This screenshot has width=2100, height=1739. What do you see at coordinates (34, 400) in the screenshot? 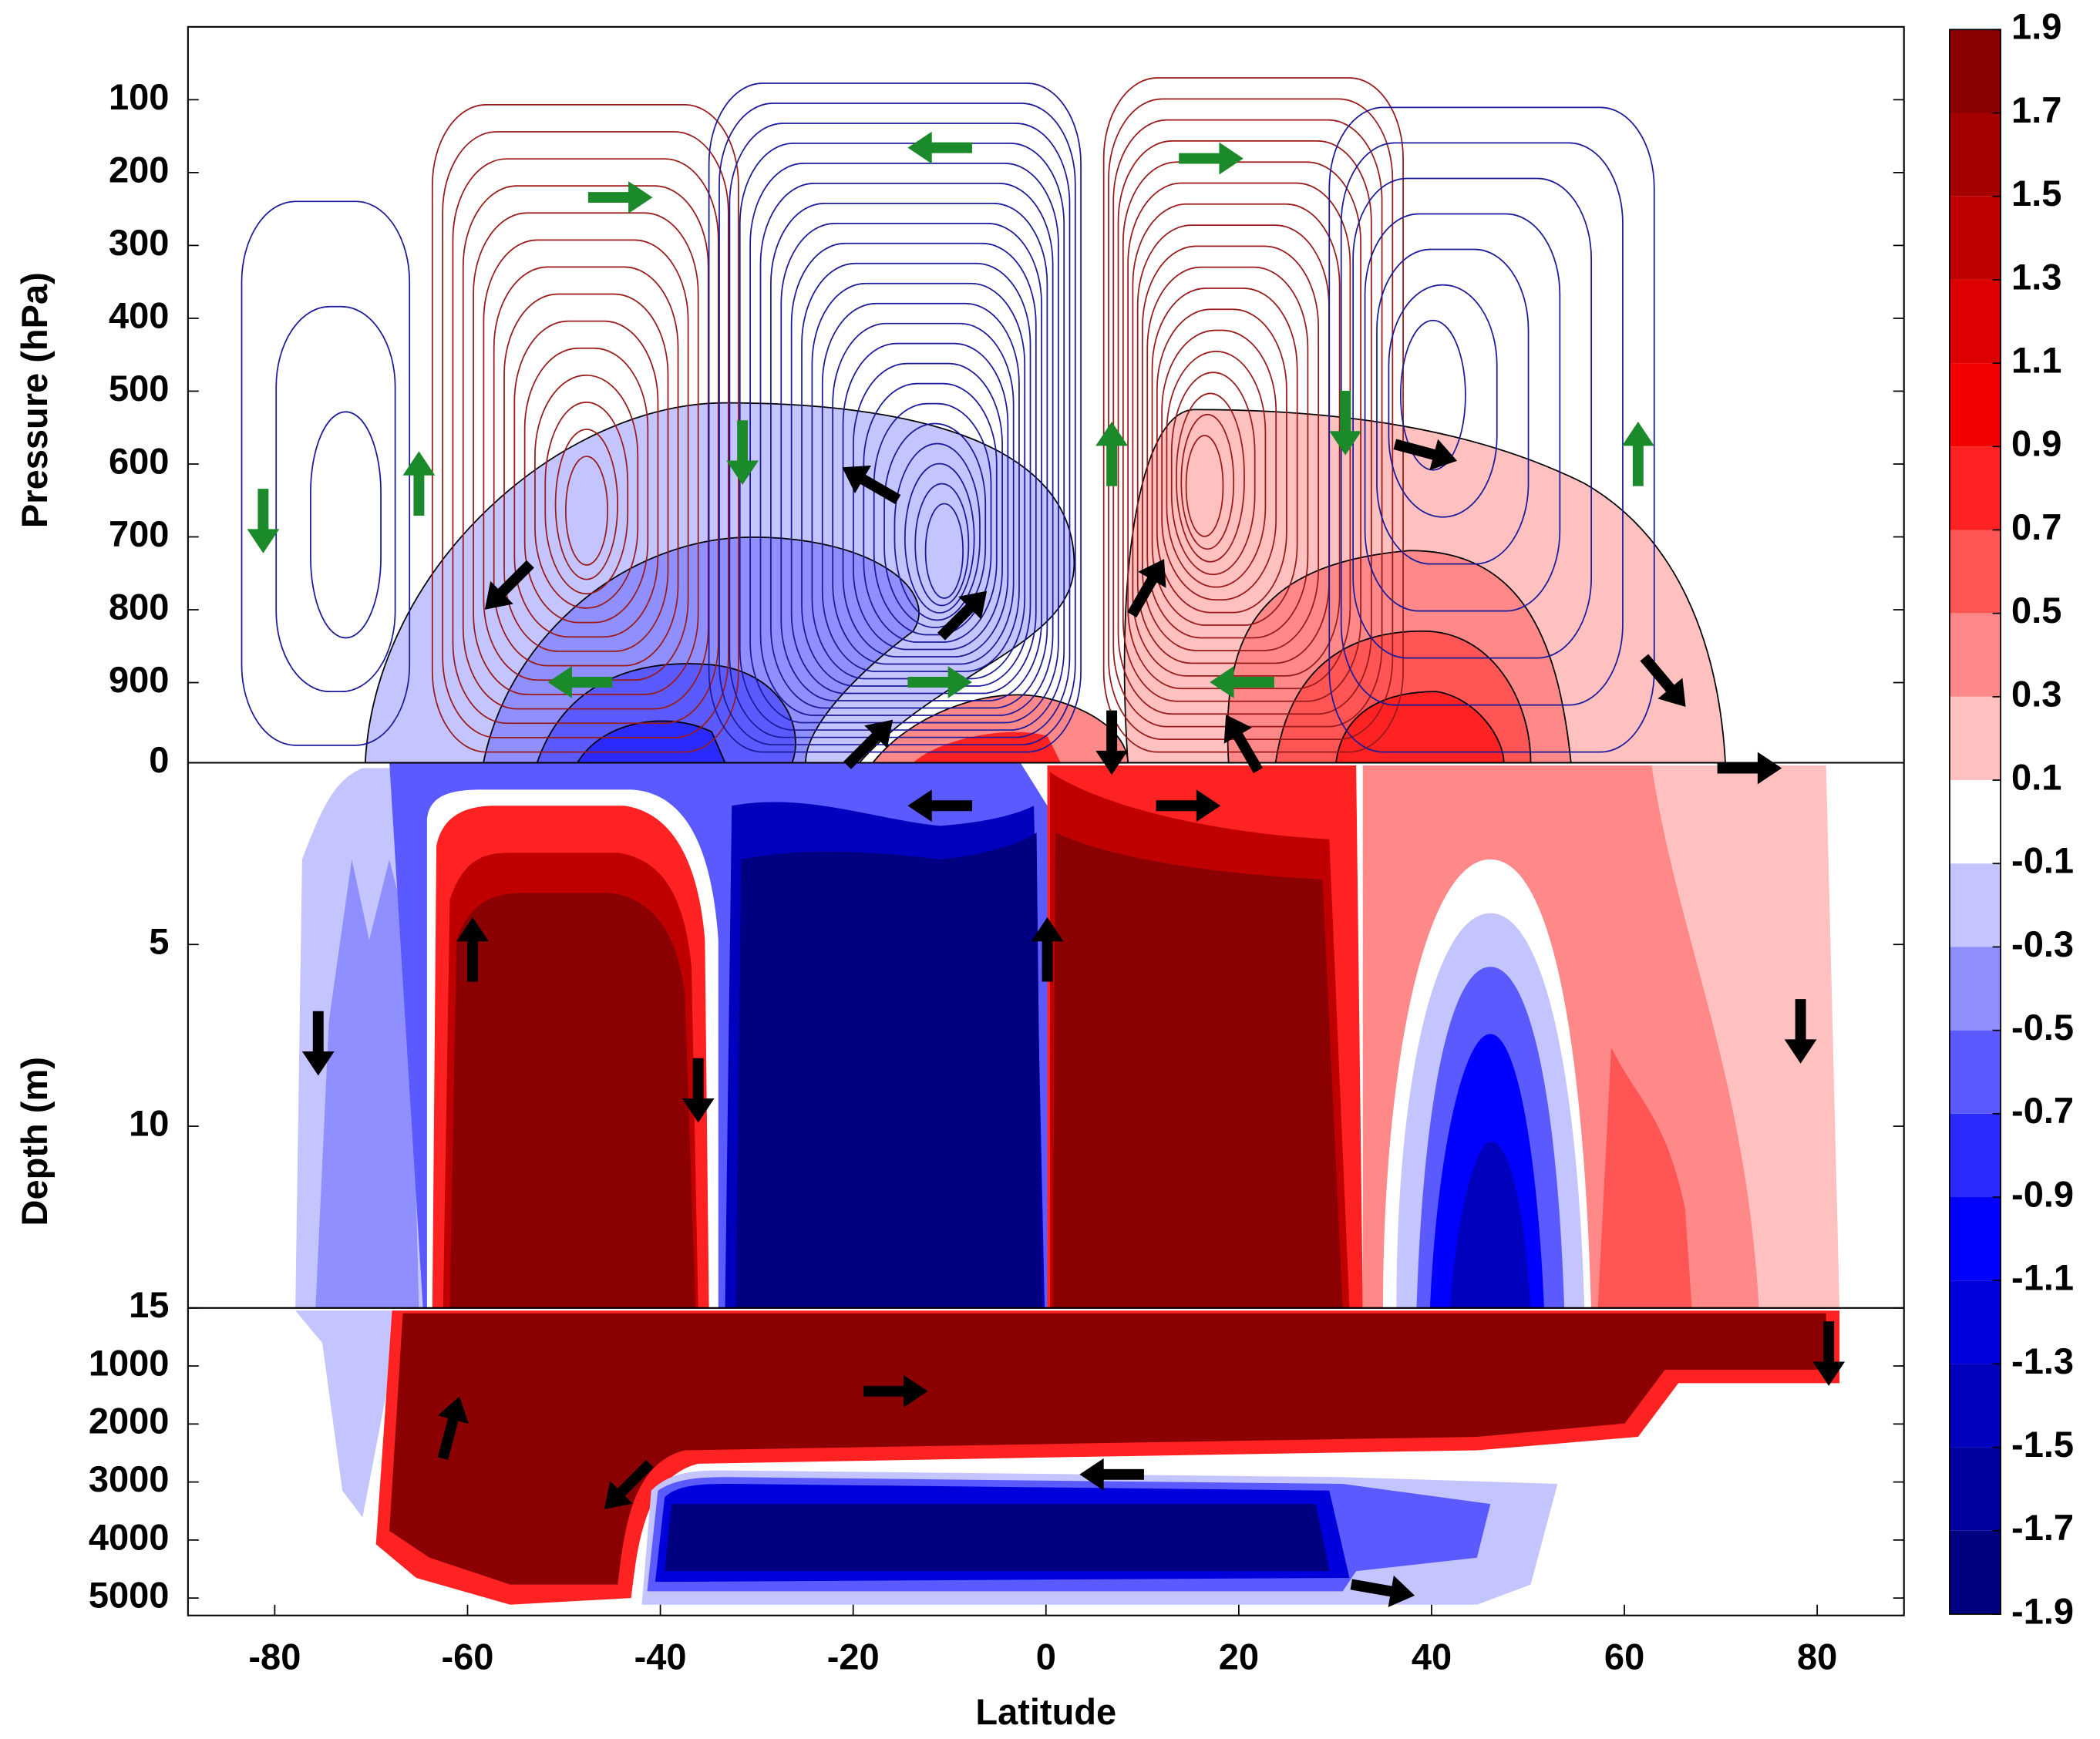
I see `y-axis-label: Pressure (hPa)` at bounding box center [34, 400].